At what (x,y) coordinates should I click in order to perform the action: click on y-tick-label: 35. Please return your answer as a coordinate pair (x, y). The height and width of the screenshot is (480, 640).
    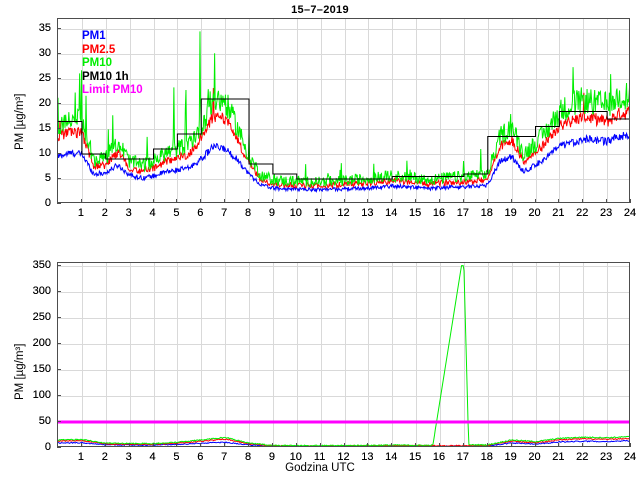
    Looking at the image, I should click on (44, 28).